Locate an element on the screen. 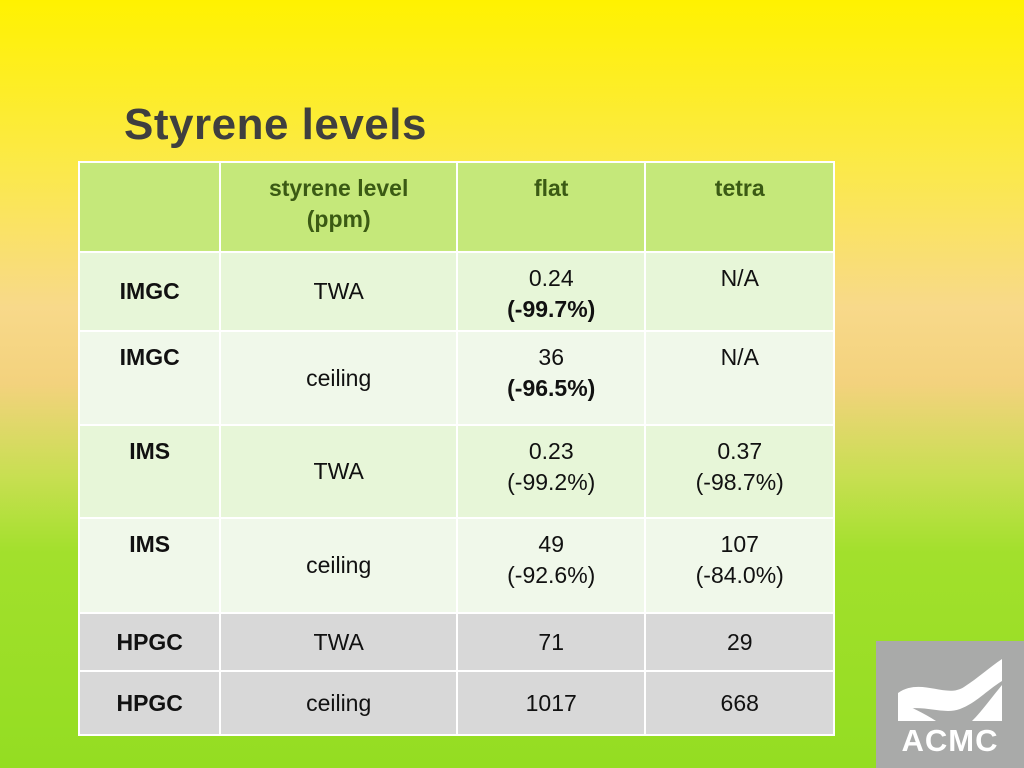  flat-change: (-92.6%) is located at coordinates (551, 575).